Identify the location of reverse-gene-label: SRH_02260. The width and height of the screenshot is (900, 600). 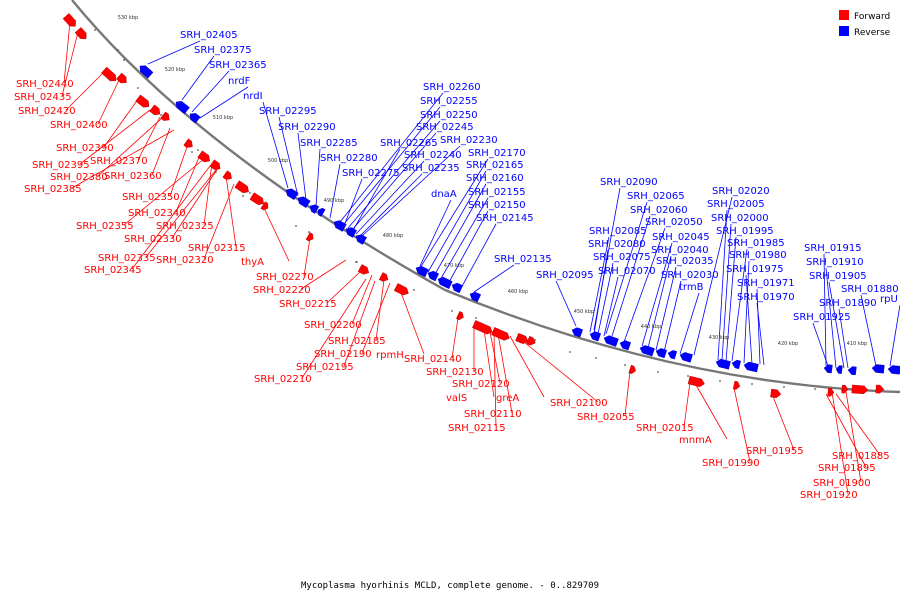
(452, 87).